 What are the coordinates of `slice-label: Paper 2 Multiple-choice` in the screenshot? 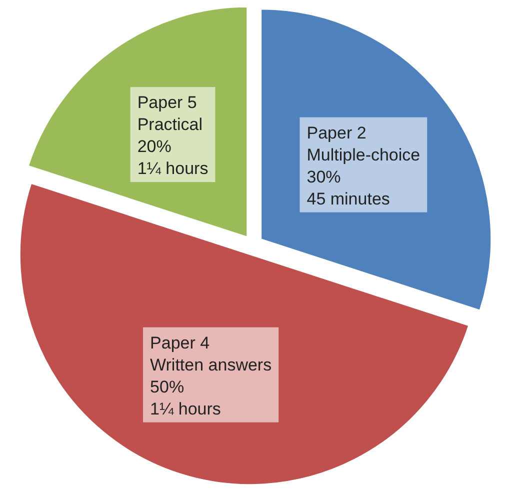 It's located at (363, 143).